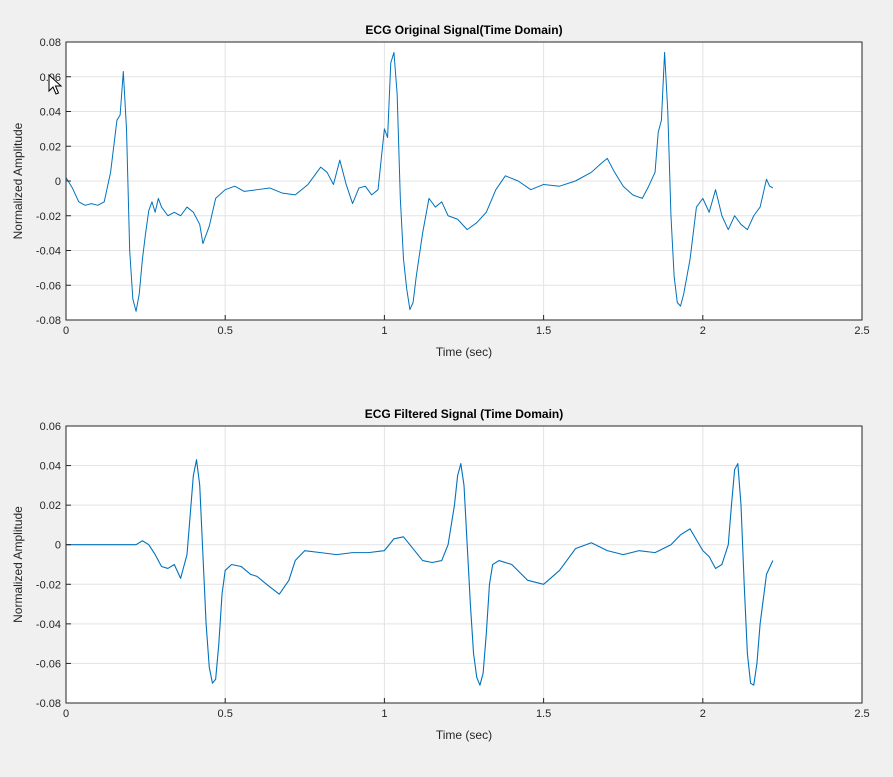  What do you see at coordinates (464, 414) in the screenshot?
I see `chart-title-filtered: ECG Filtered Signal (Time Domain)` at bounding box center [464, 414].